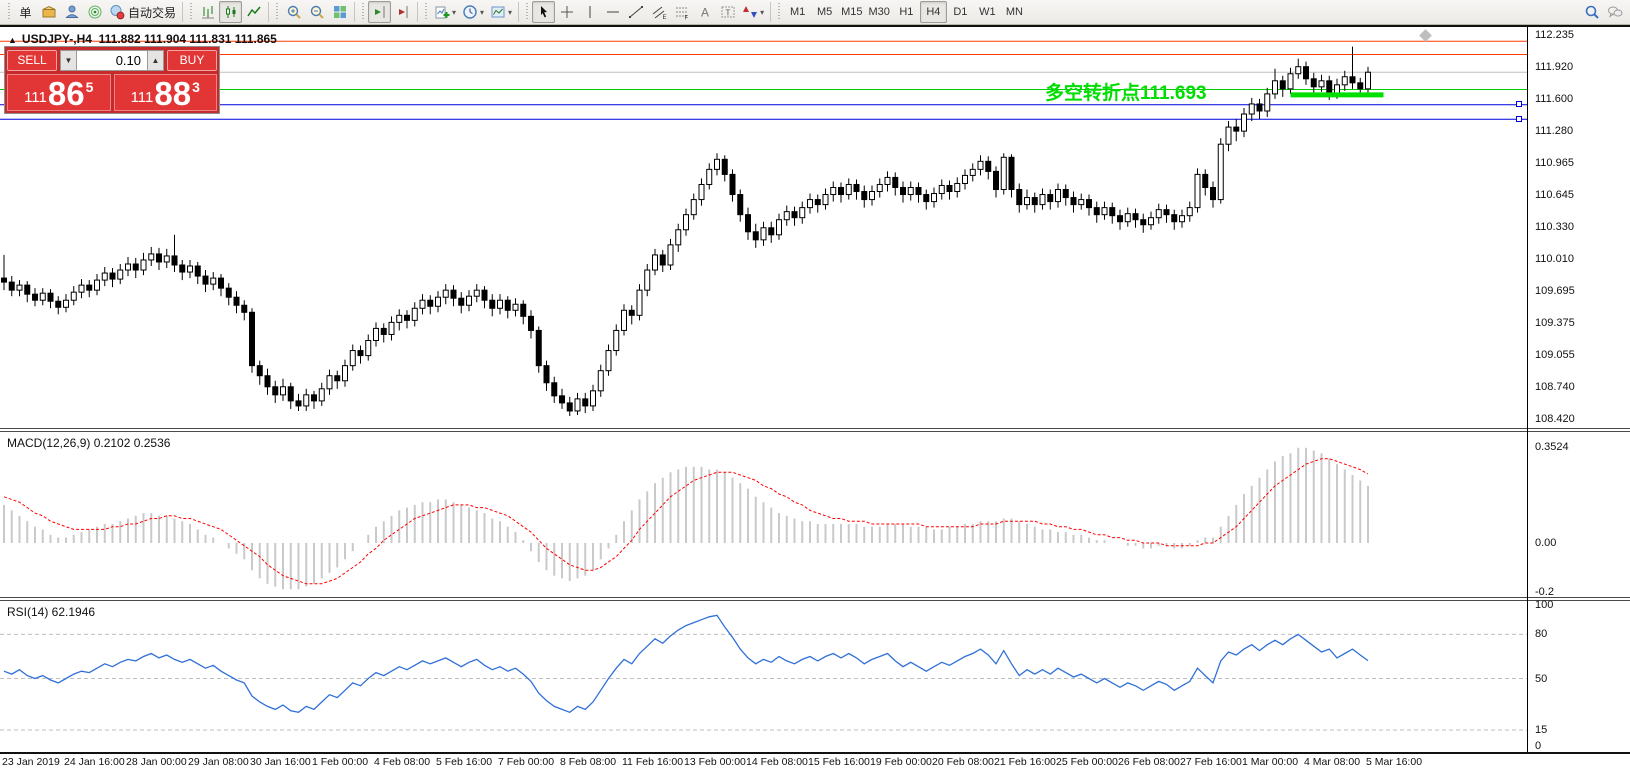 The height and width of the screenshot is (769, 1630). I want to click on lot-decrease-button: ▼, so click(68, 60).